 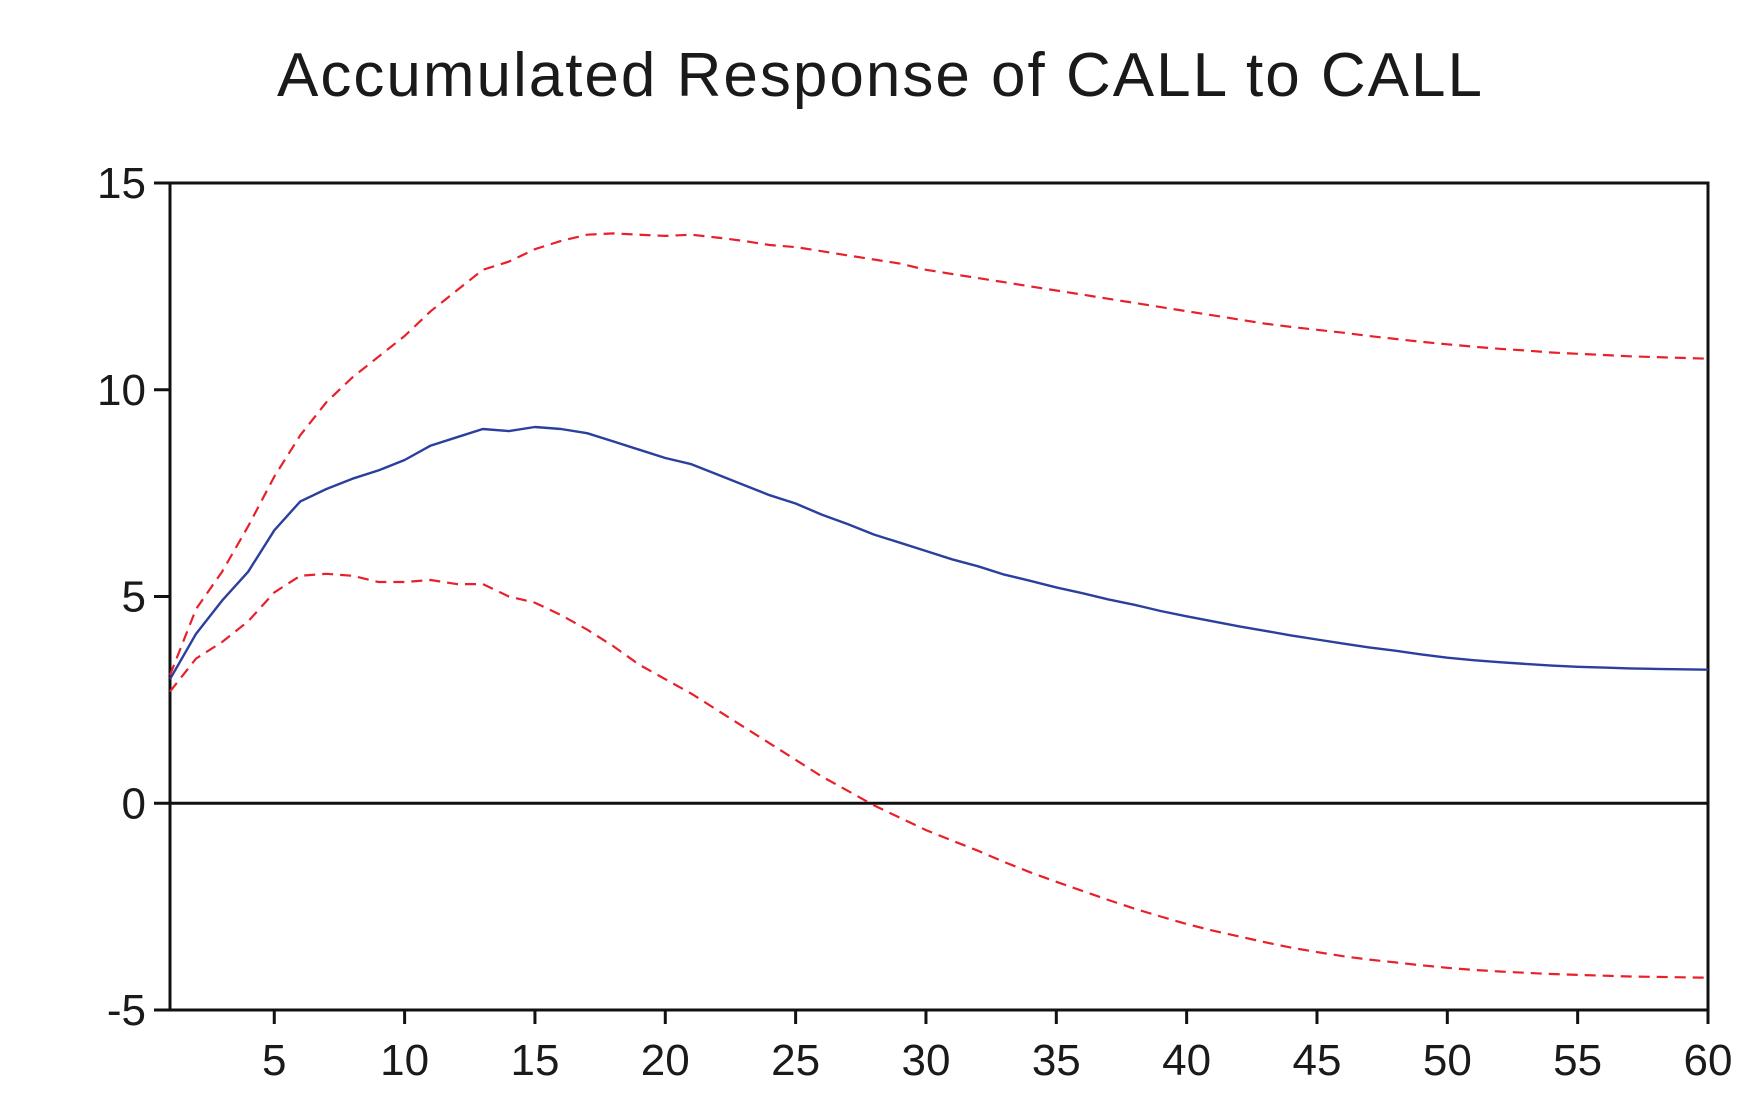 I want to click on y-tick-label: 10, so click(x=121, y=390).